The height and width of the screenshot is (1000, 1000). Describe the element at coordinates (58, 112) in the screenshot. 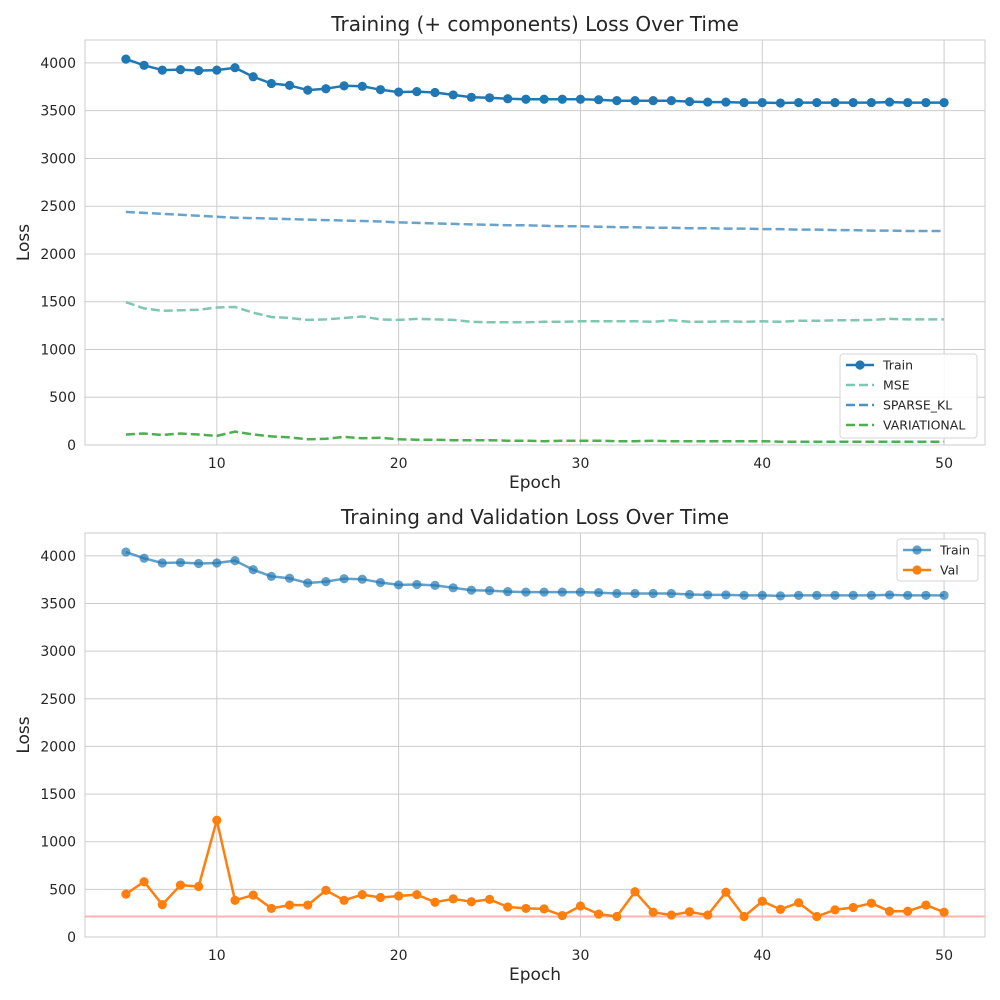

I see `y-tick-label: 3500` at that location.